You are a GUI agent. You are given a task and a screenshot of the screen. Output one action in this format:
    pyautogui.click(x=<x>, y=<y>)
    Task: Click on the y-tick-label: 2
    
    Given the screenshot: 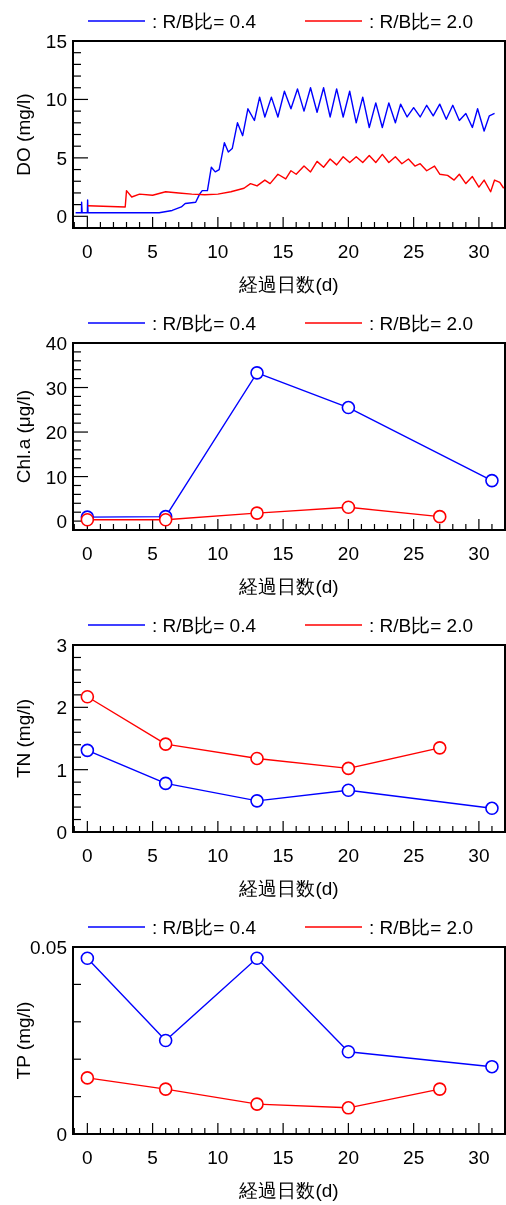 What is the action you would take?
    pyautogui.click(x=61, y=708)
    